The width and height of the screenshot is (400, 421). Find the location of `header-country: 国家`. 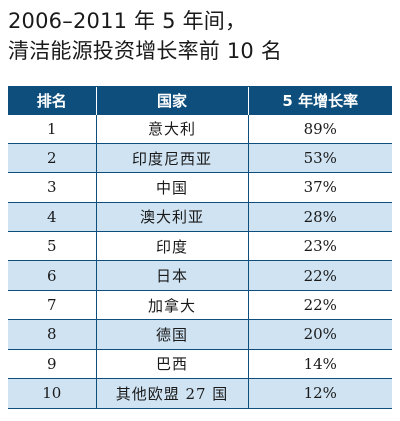

header-country: 国家 is located at coordinates (171, 100).